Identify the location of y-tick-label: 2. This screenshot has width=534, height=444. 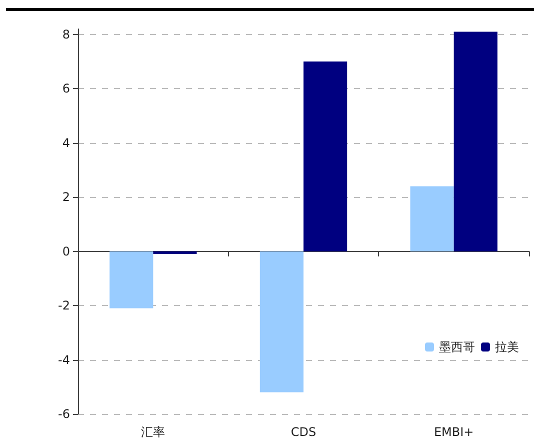
(66, 197).